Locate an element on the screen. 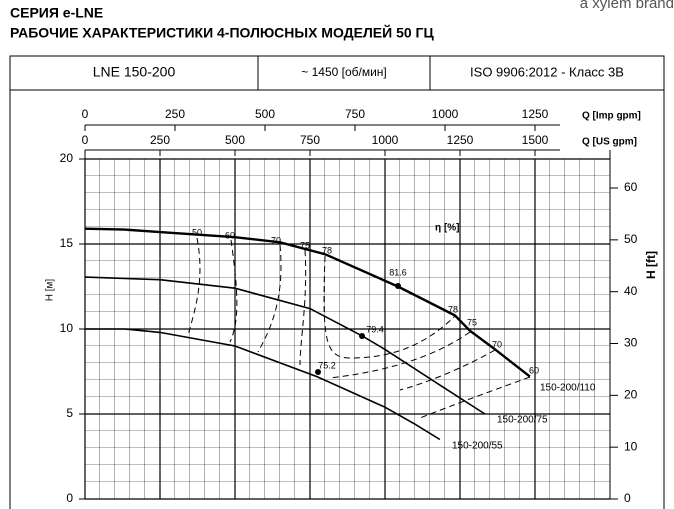 The image size is (674, 509). brand: a xylem brand is located at coordinates (627, 6).